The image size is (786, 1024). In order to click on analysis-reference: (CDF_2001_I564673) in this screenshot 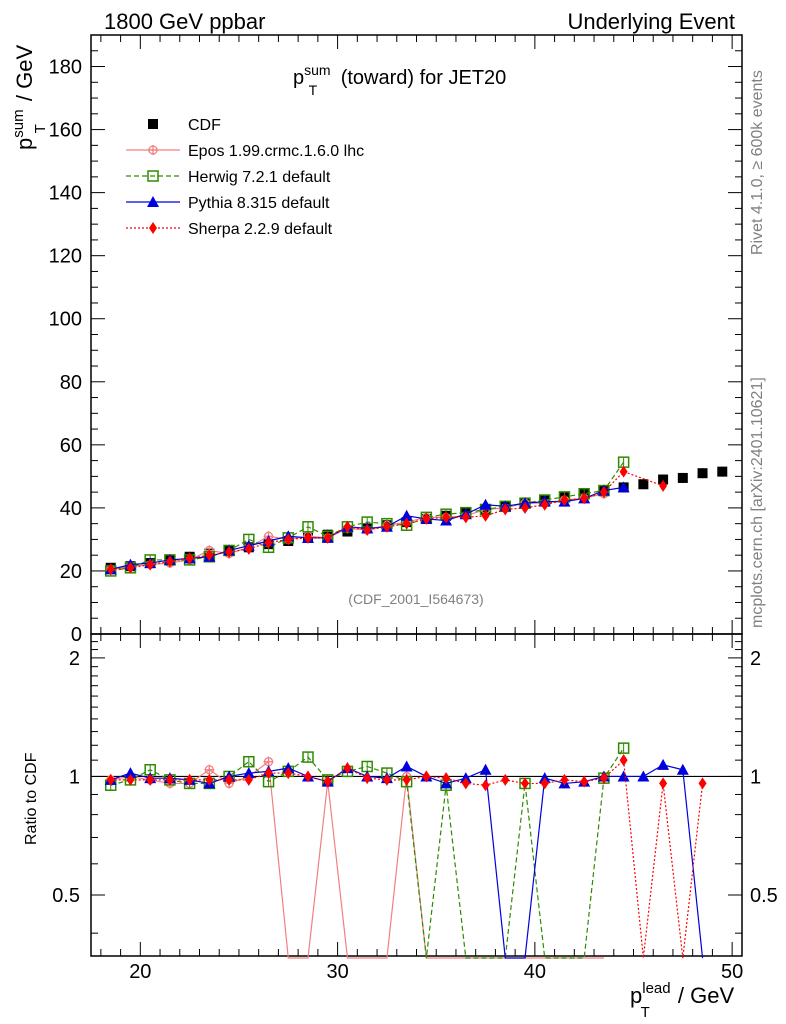, I will do `click(415, 599)`.